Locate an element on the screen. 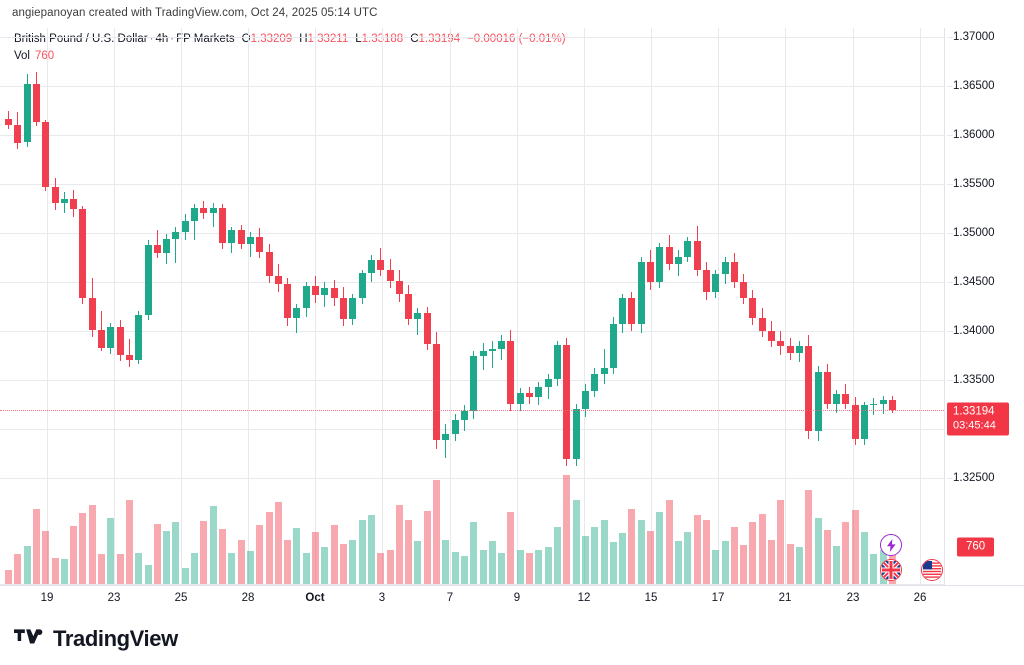  volume-pane-separator is located at coordinates (472, 584).